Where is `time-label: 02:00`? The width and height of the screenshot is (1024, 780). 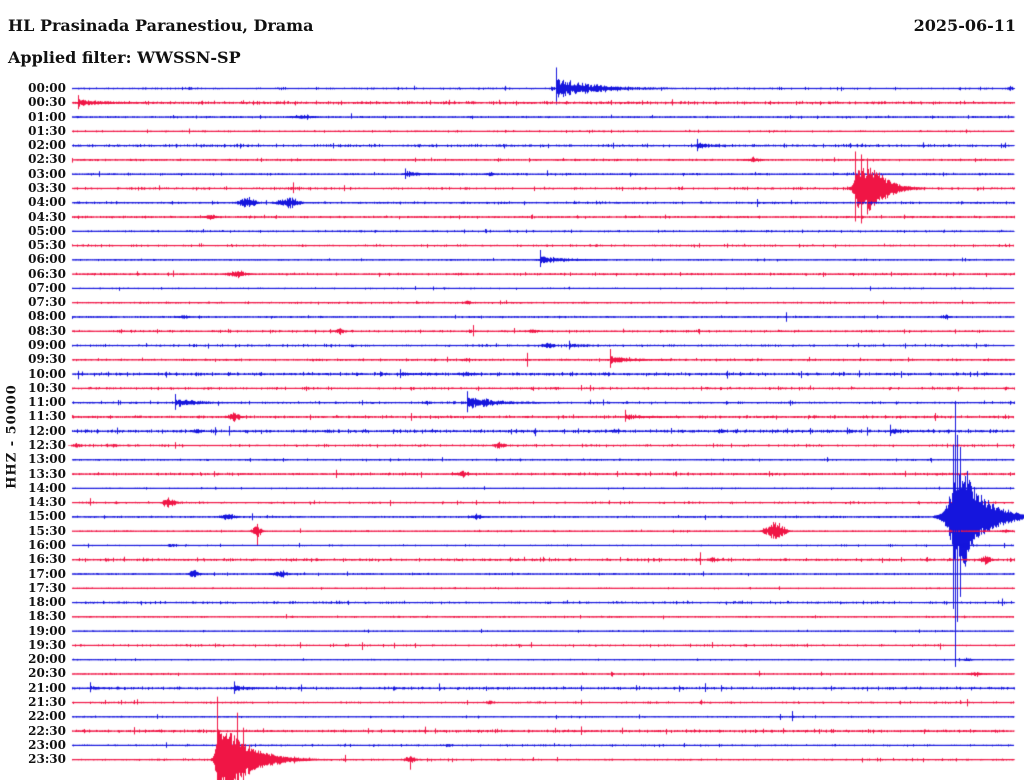
time-label: 02:00 is located at coordinates (47, 145).